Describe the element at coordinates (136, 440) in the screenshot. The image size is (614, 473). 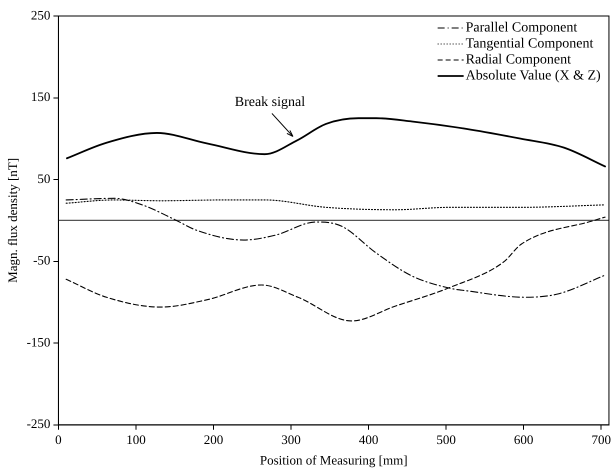
I see `x-tick-label: 100` at that location.